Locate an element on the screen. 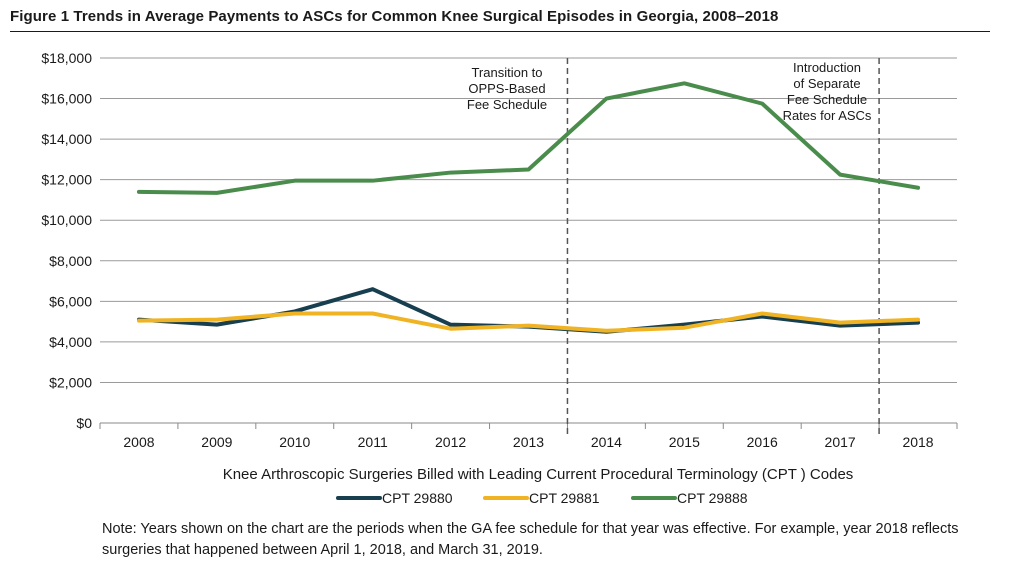 This screenshot has width=1022, height=582. y-tick-label: $4,000 is located at coordinates (70, 342).